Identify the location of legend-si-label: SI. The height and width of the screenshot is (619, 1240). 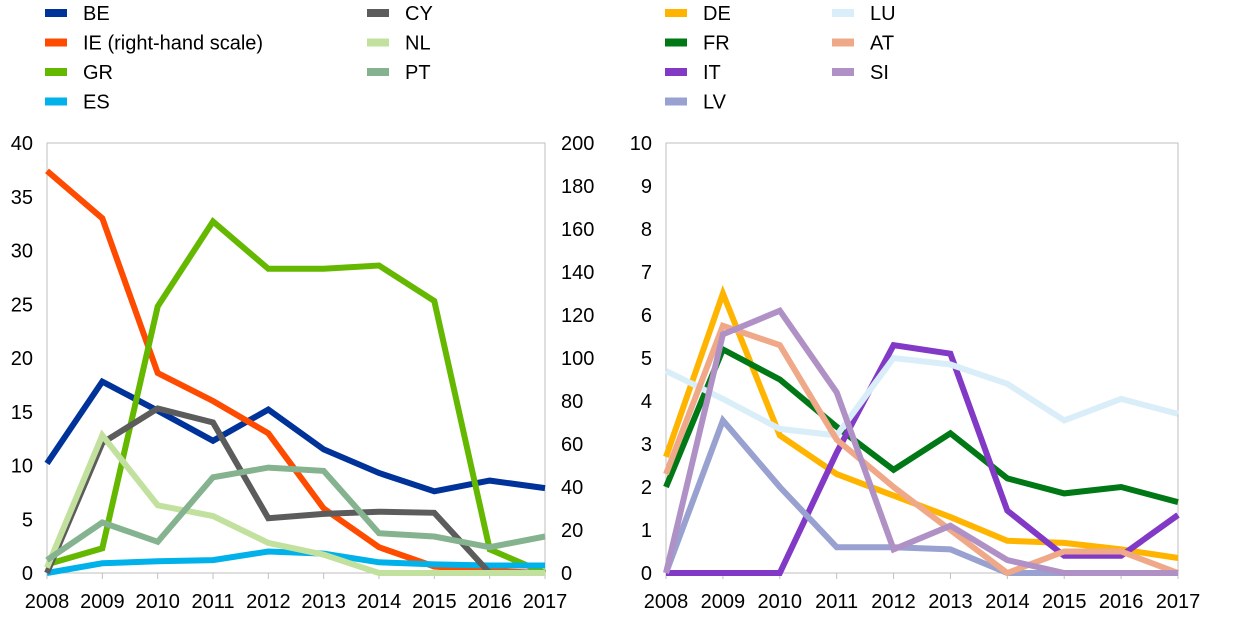
(879, 73).